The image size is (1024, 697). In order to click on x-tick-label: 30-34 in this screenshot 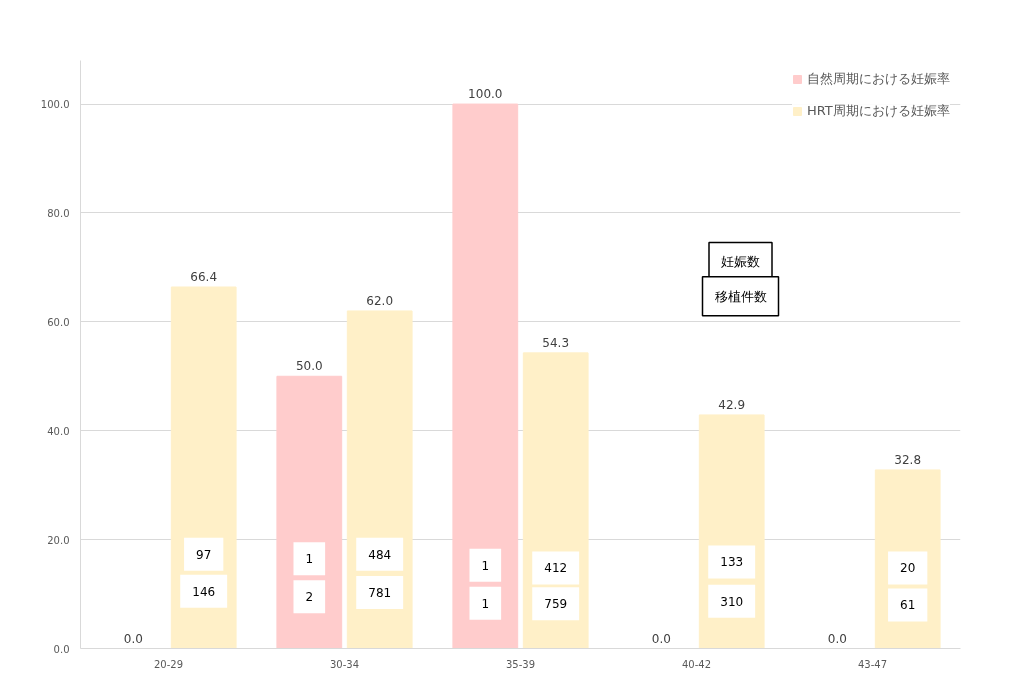, I will do `click(344, 664)`.